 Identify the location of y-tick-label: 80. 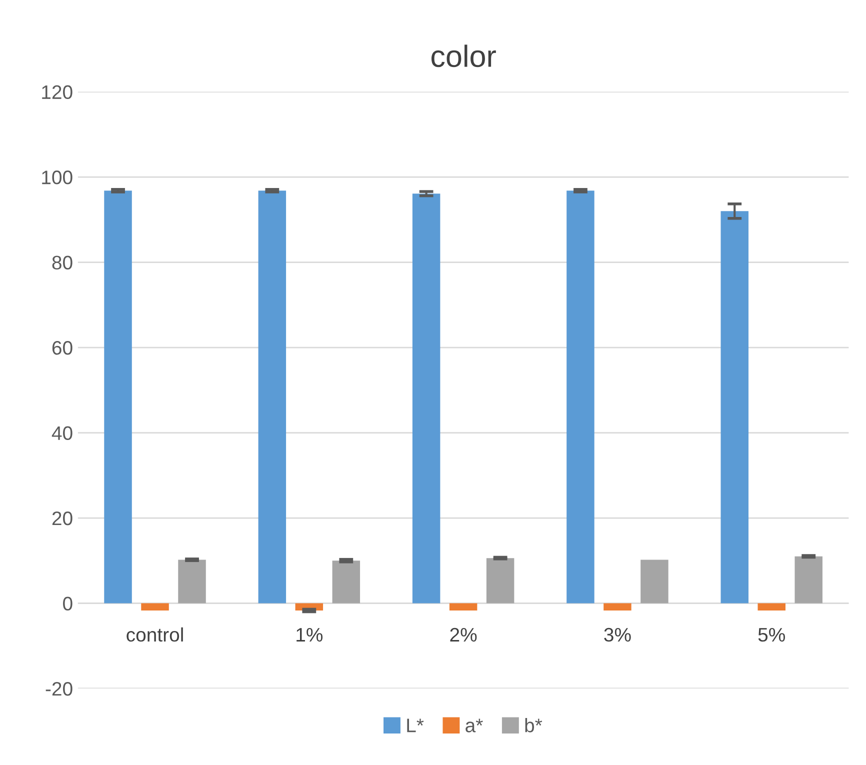
(62, 263).